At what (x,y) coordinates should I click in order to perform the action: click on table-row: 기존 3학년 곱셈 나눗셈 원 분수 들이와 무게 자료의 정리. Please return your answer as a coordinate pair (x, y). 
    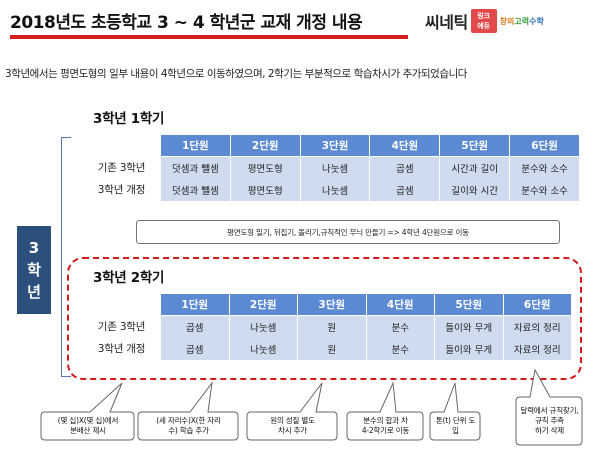
    Looking at the image, I should click on (327, 326).